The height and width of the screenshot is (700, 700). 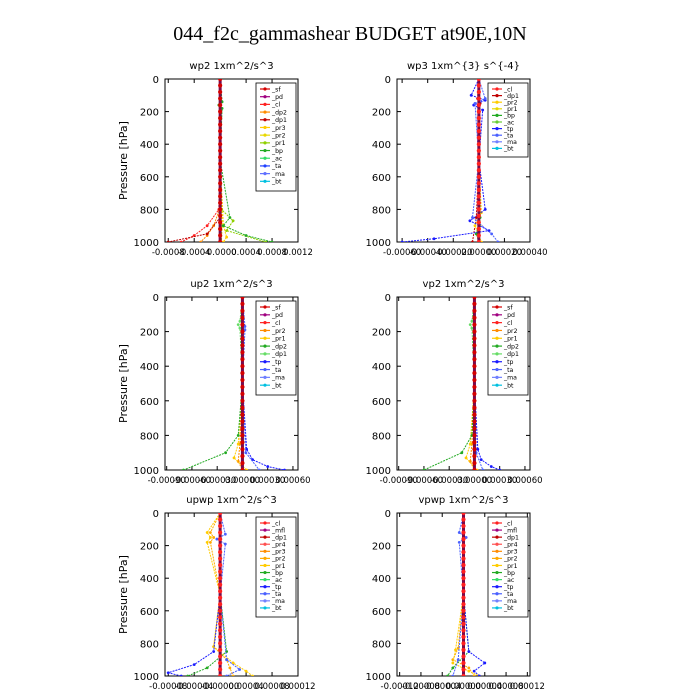 What do you see at coordinates (276, 385) in the screenshot?
I see `legend-label: _bt` at bounding box center [276, 385].